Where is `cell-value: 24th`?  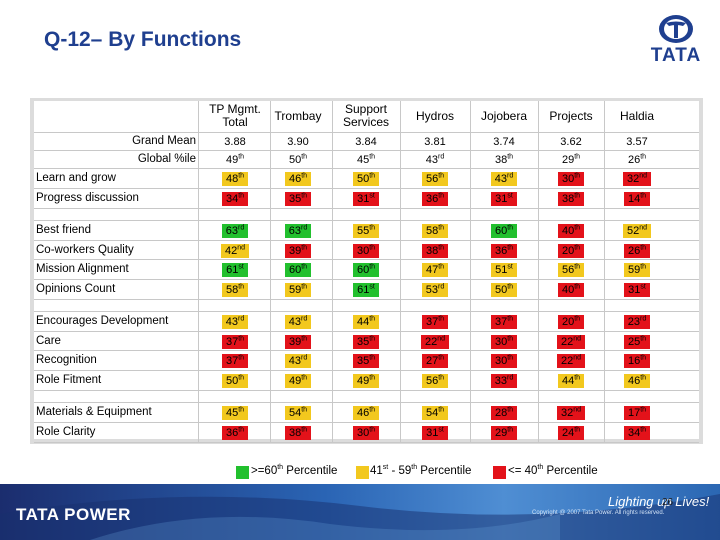
cell-value: 24th is located at coordinates (571, 433).